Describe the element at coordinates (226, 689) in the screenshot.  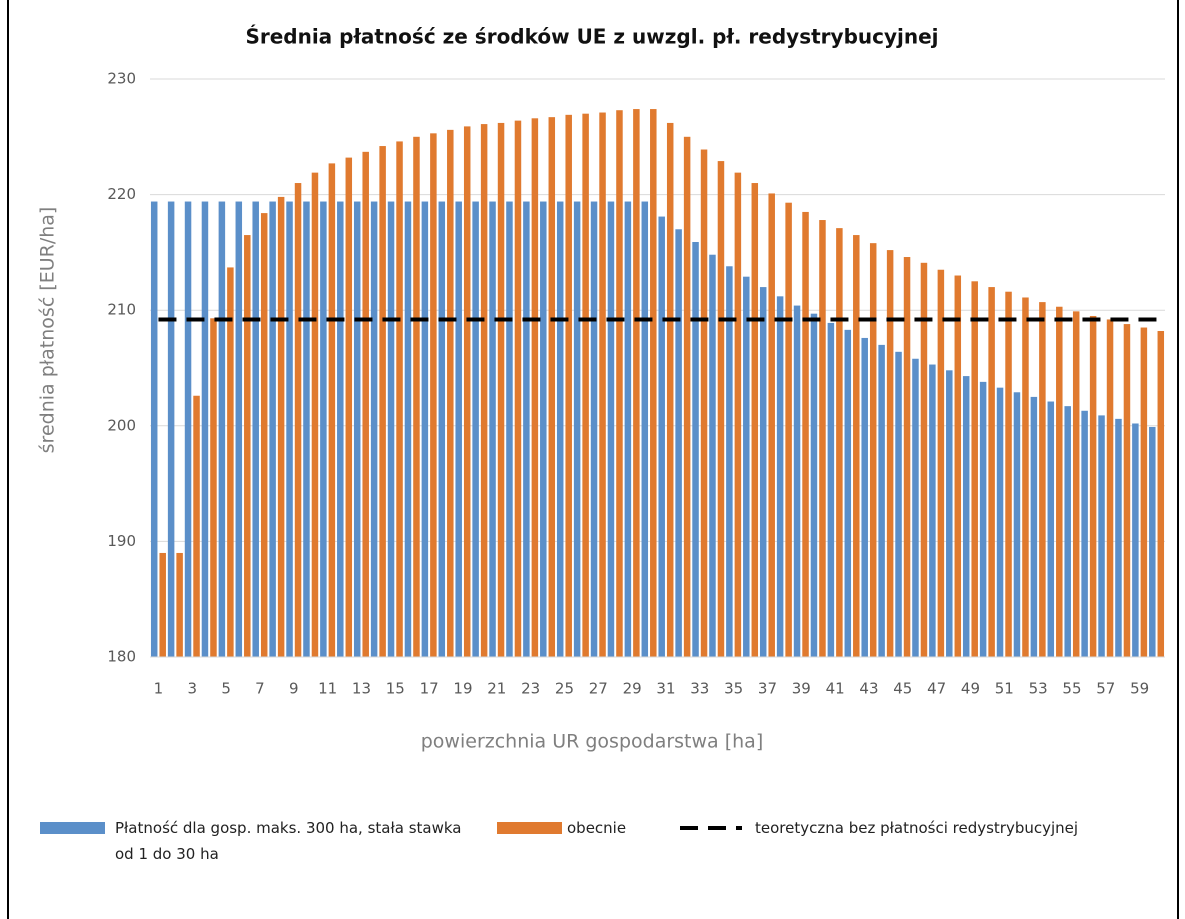
I see `x-tick-label: 5` at that location.